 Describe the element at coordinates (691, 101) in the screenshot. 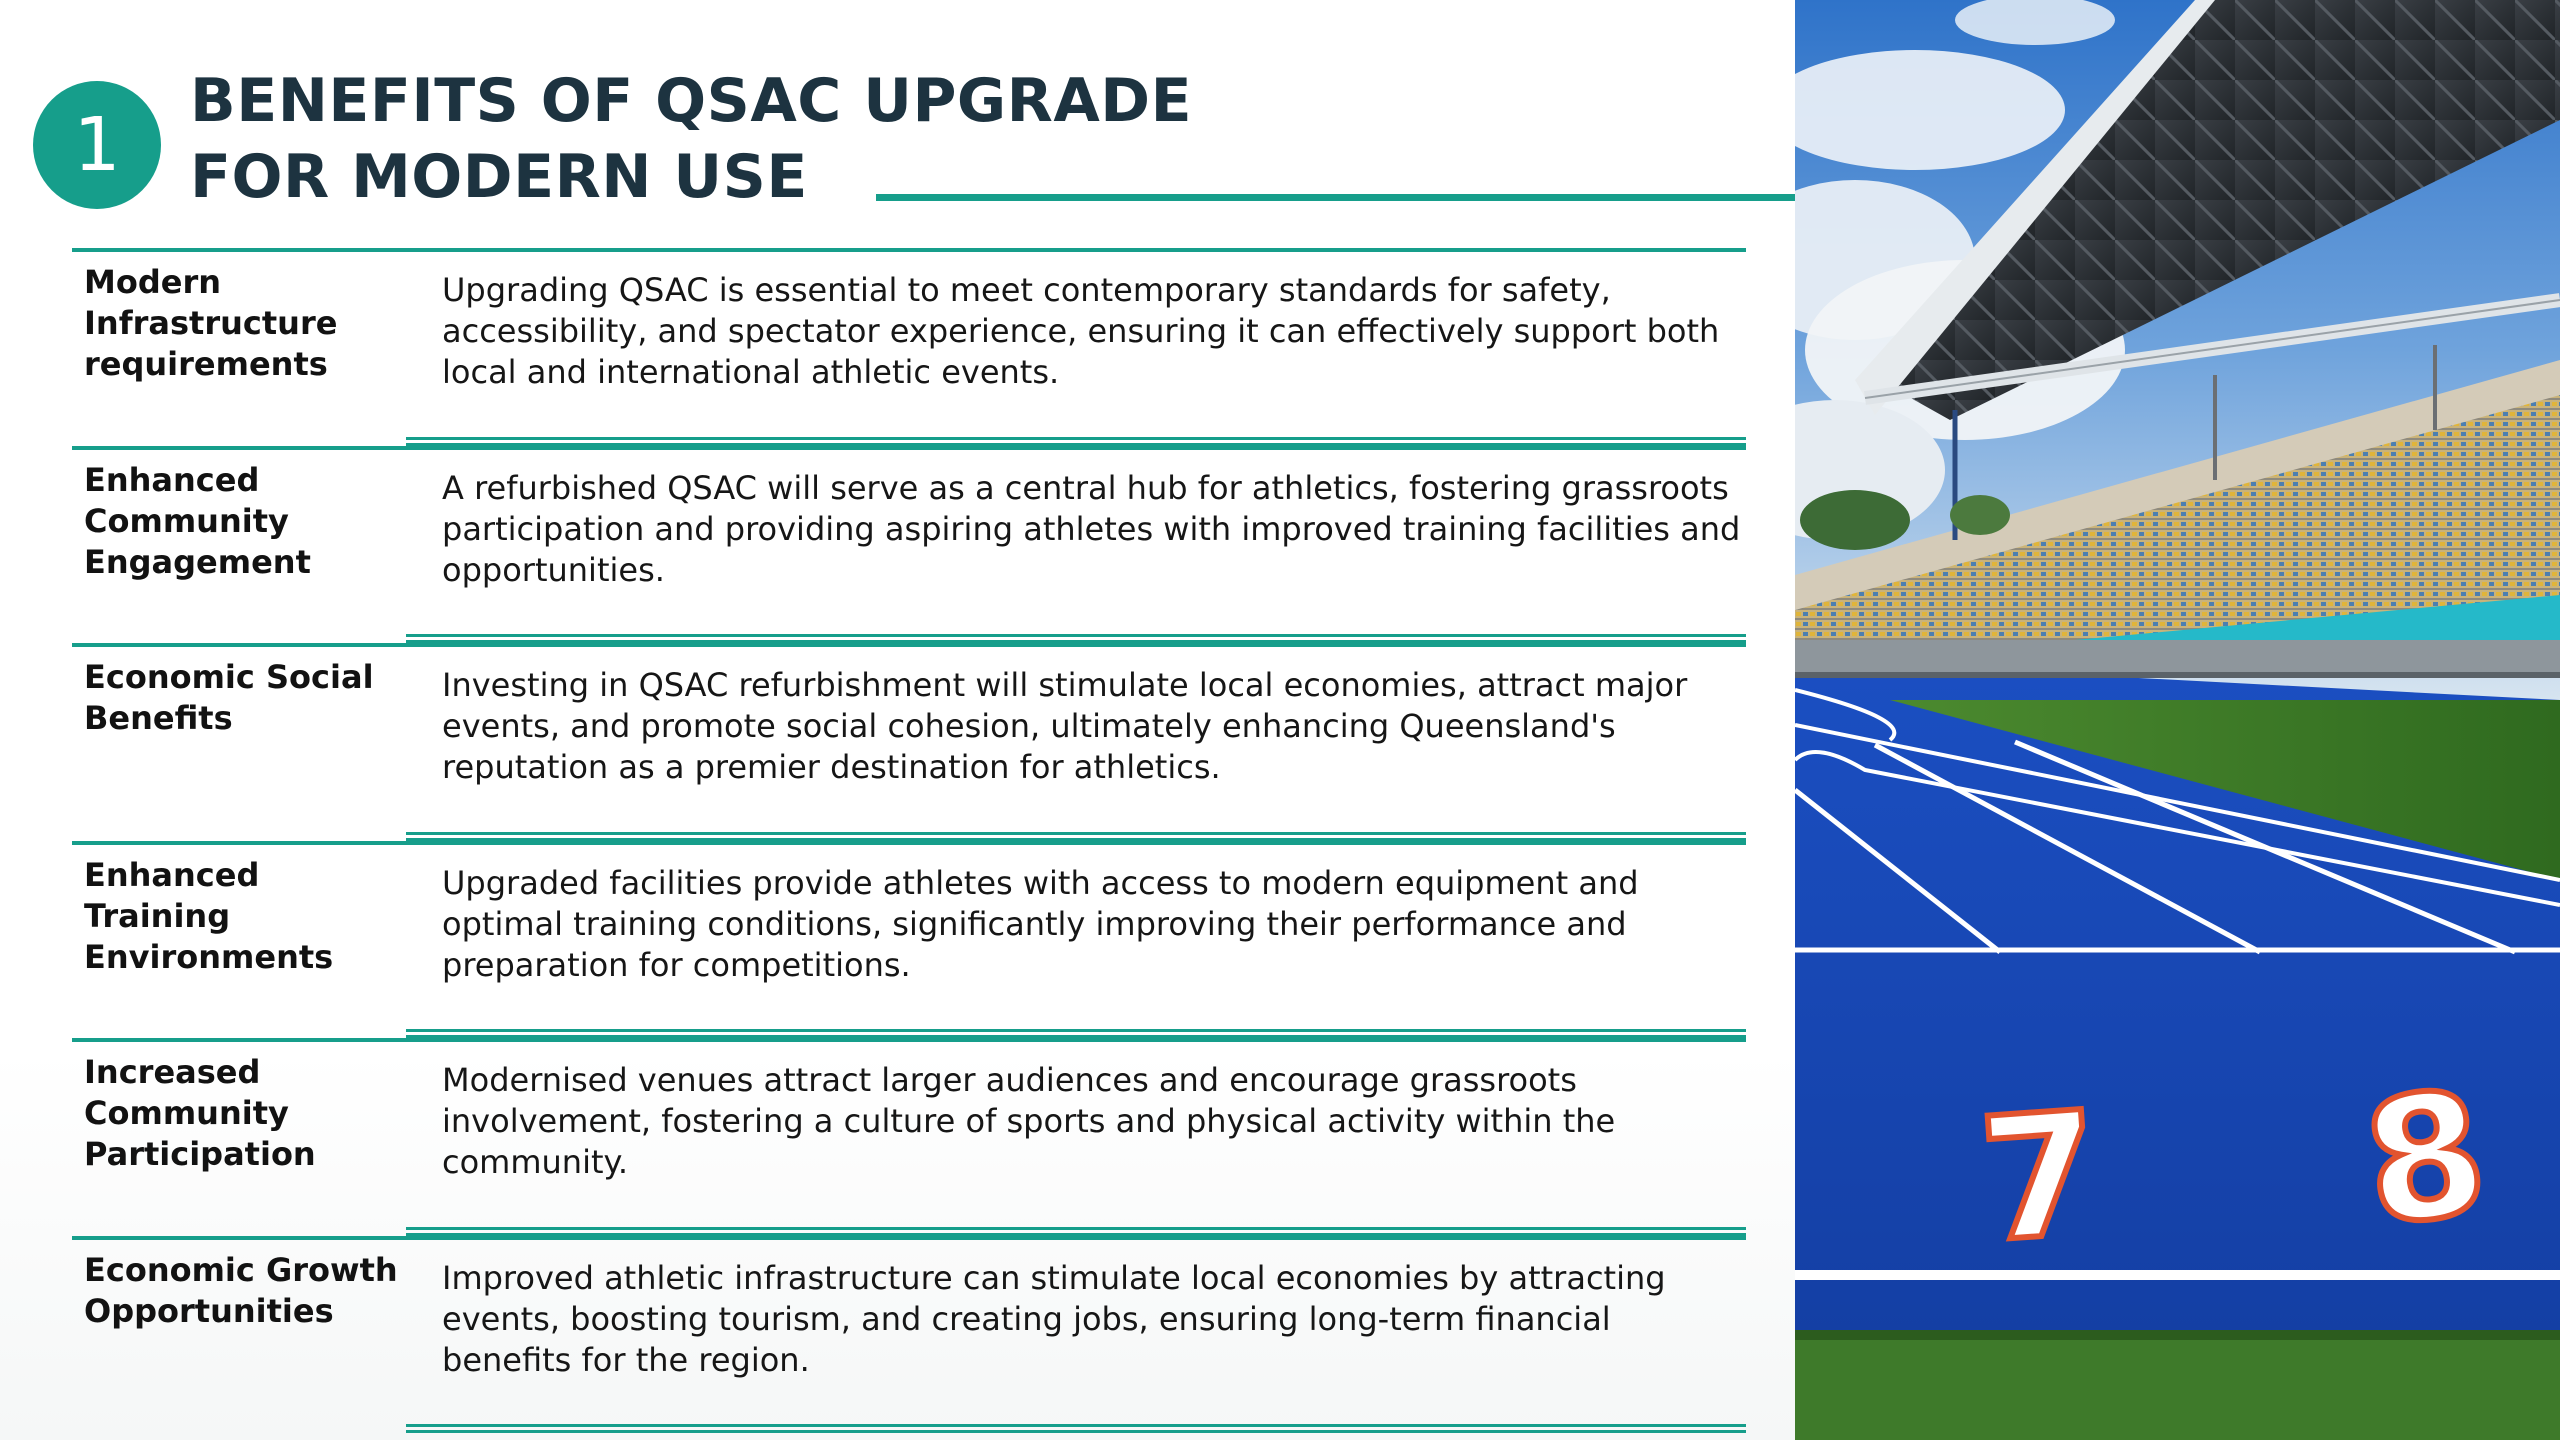

I see `page-title-line-1: BENEFITS OF QSAC UPGRADE` at that location.